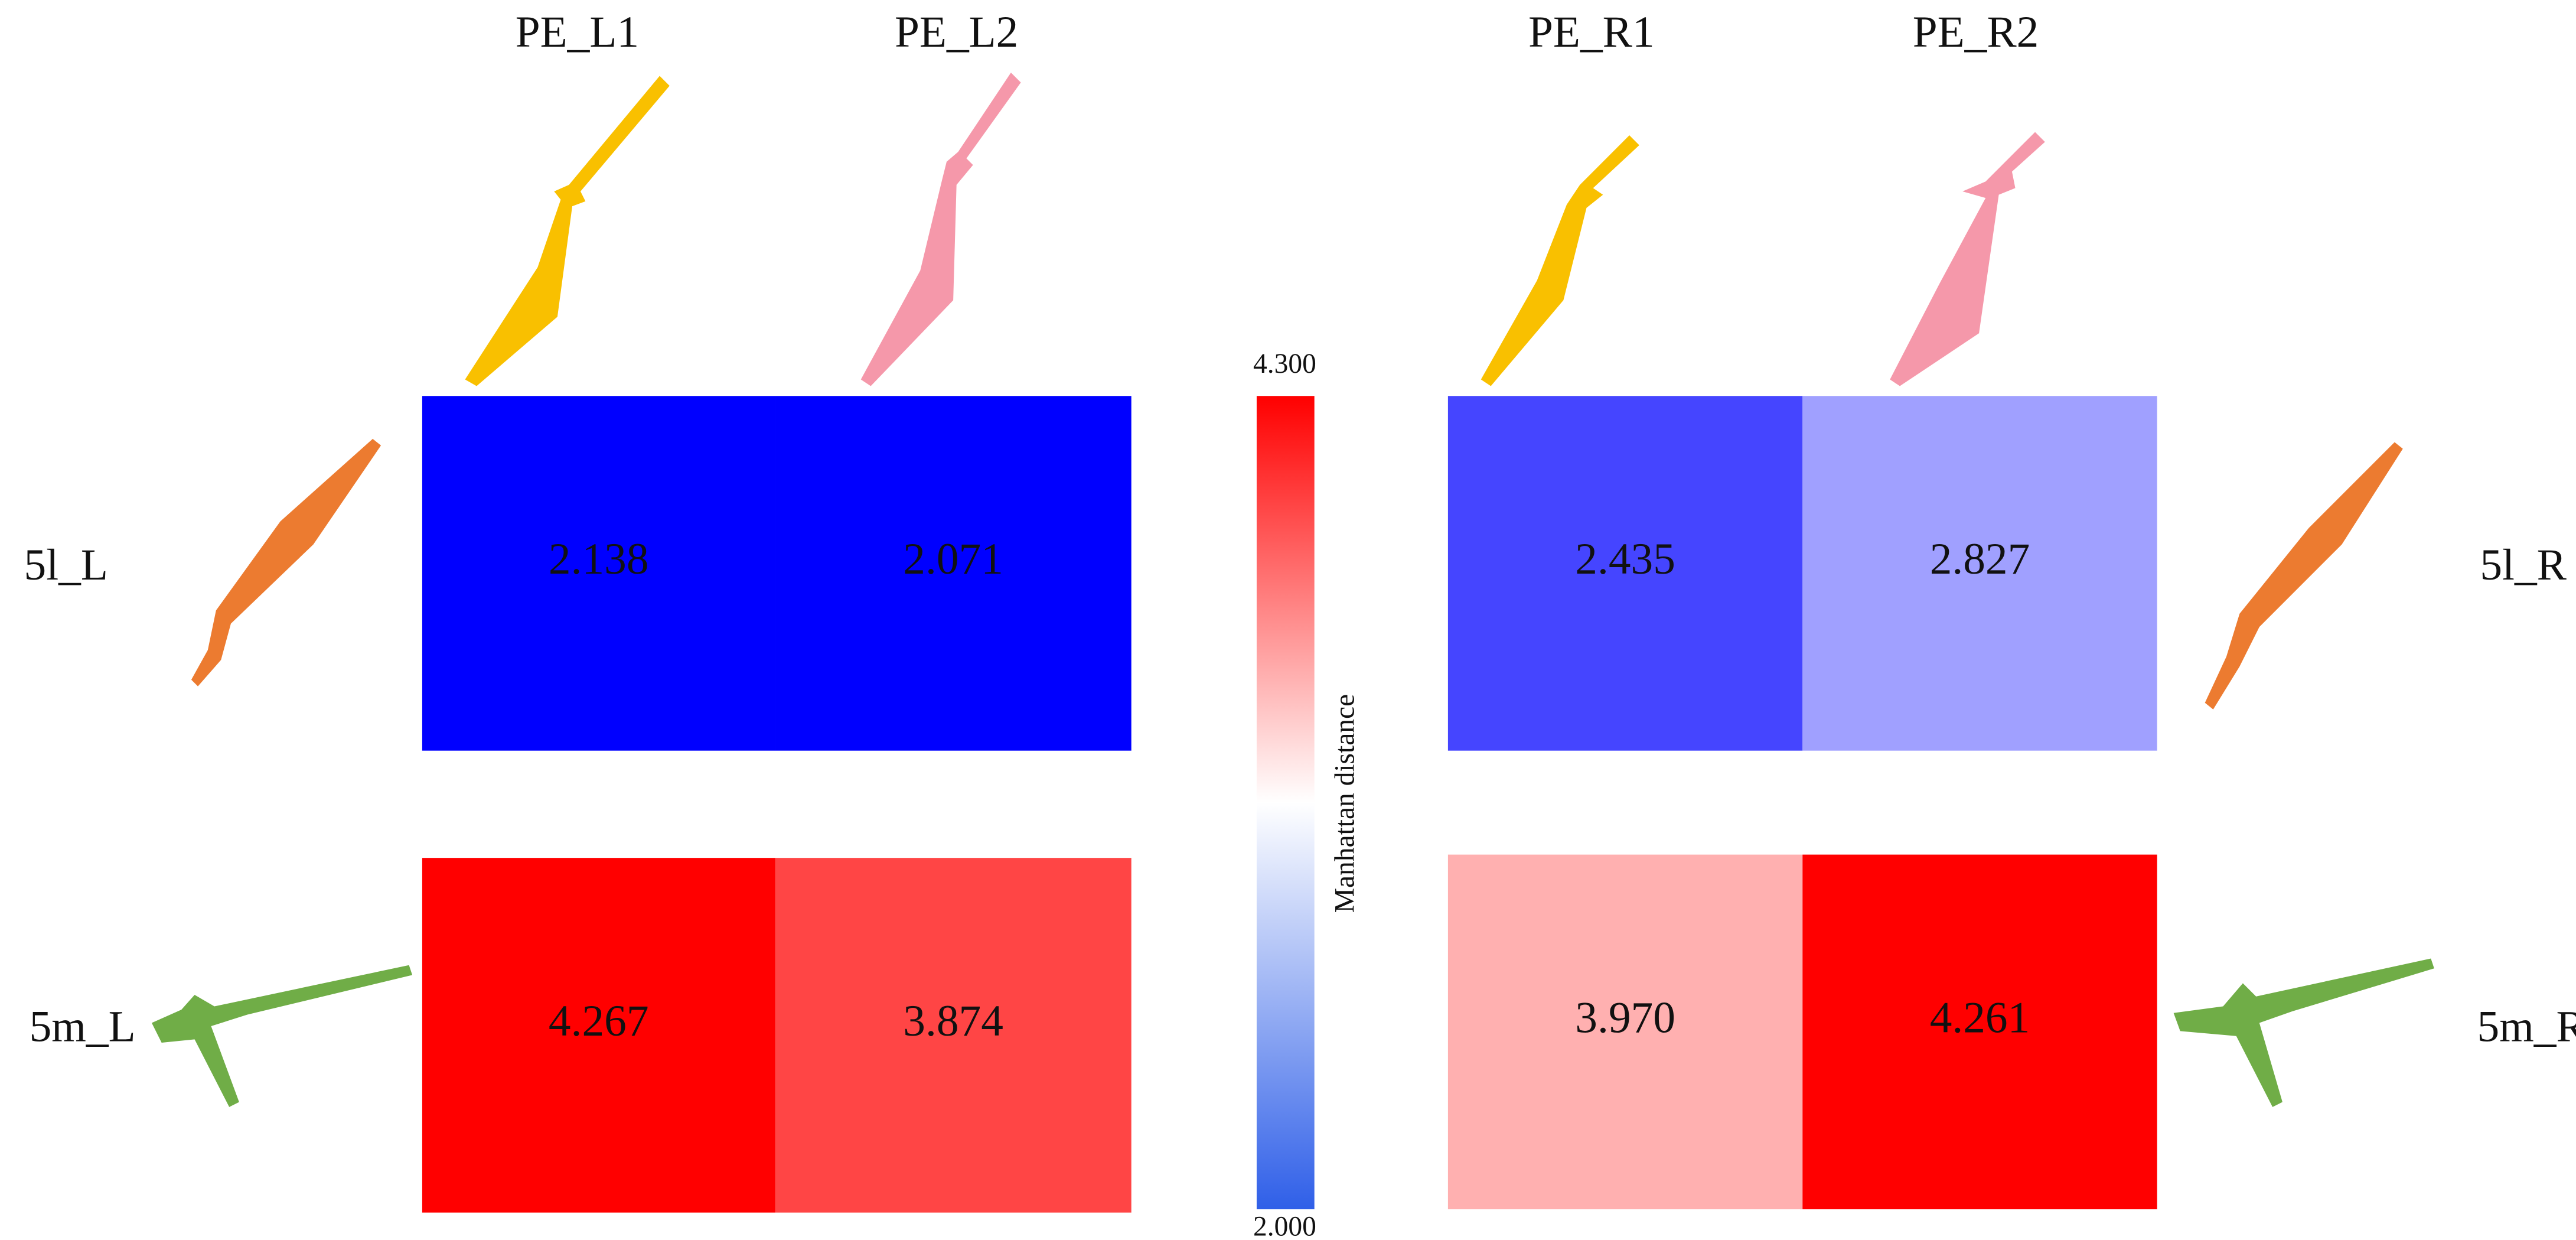 The image size is (2576, 1240). I want to click on row-label: 5l_R, so click(2524, 565).